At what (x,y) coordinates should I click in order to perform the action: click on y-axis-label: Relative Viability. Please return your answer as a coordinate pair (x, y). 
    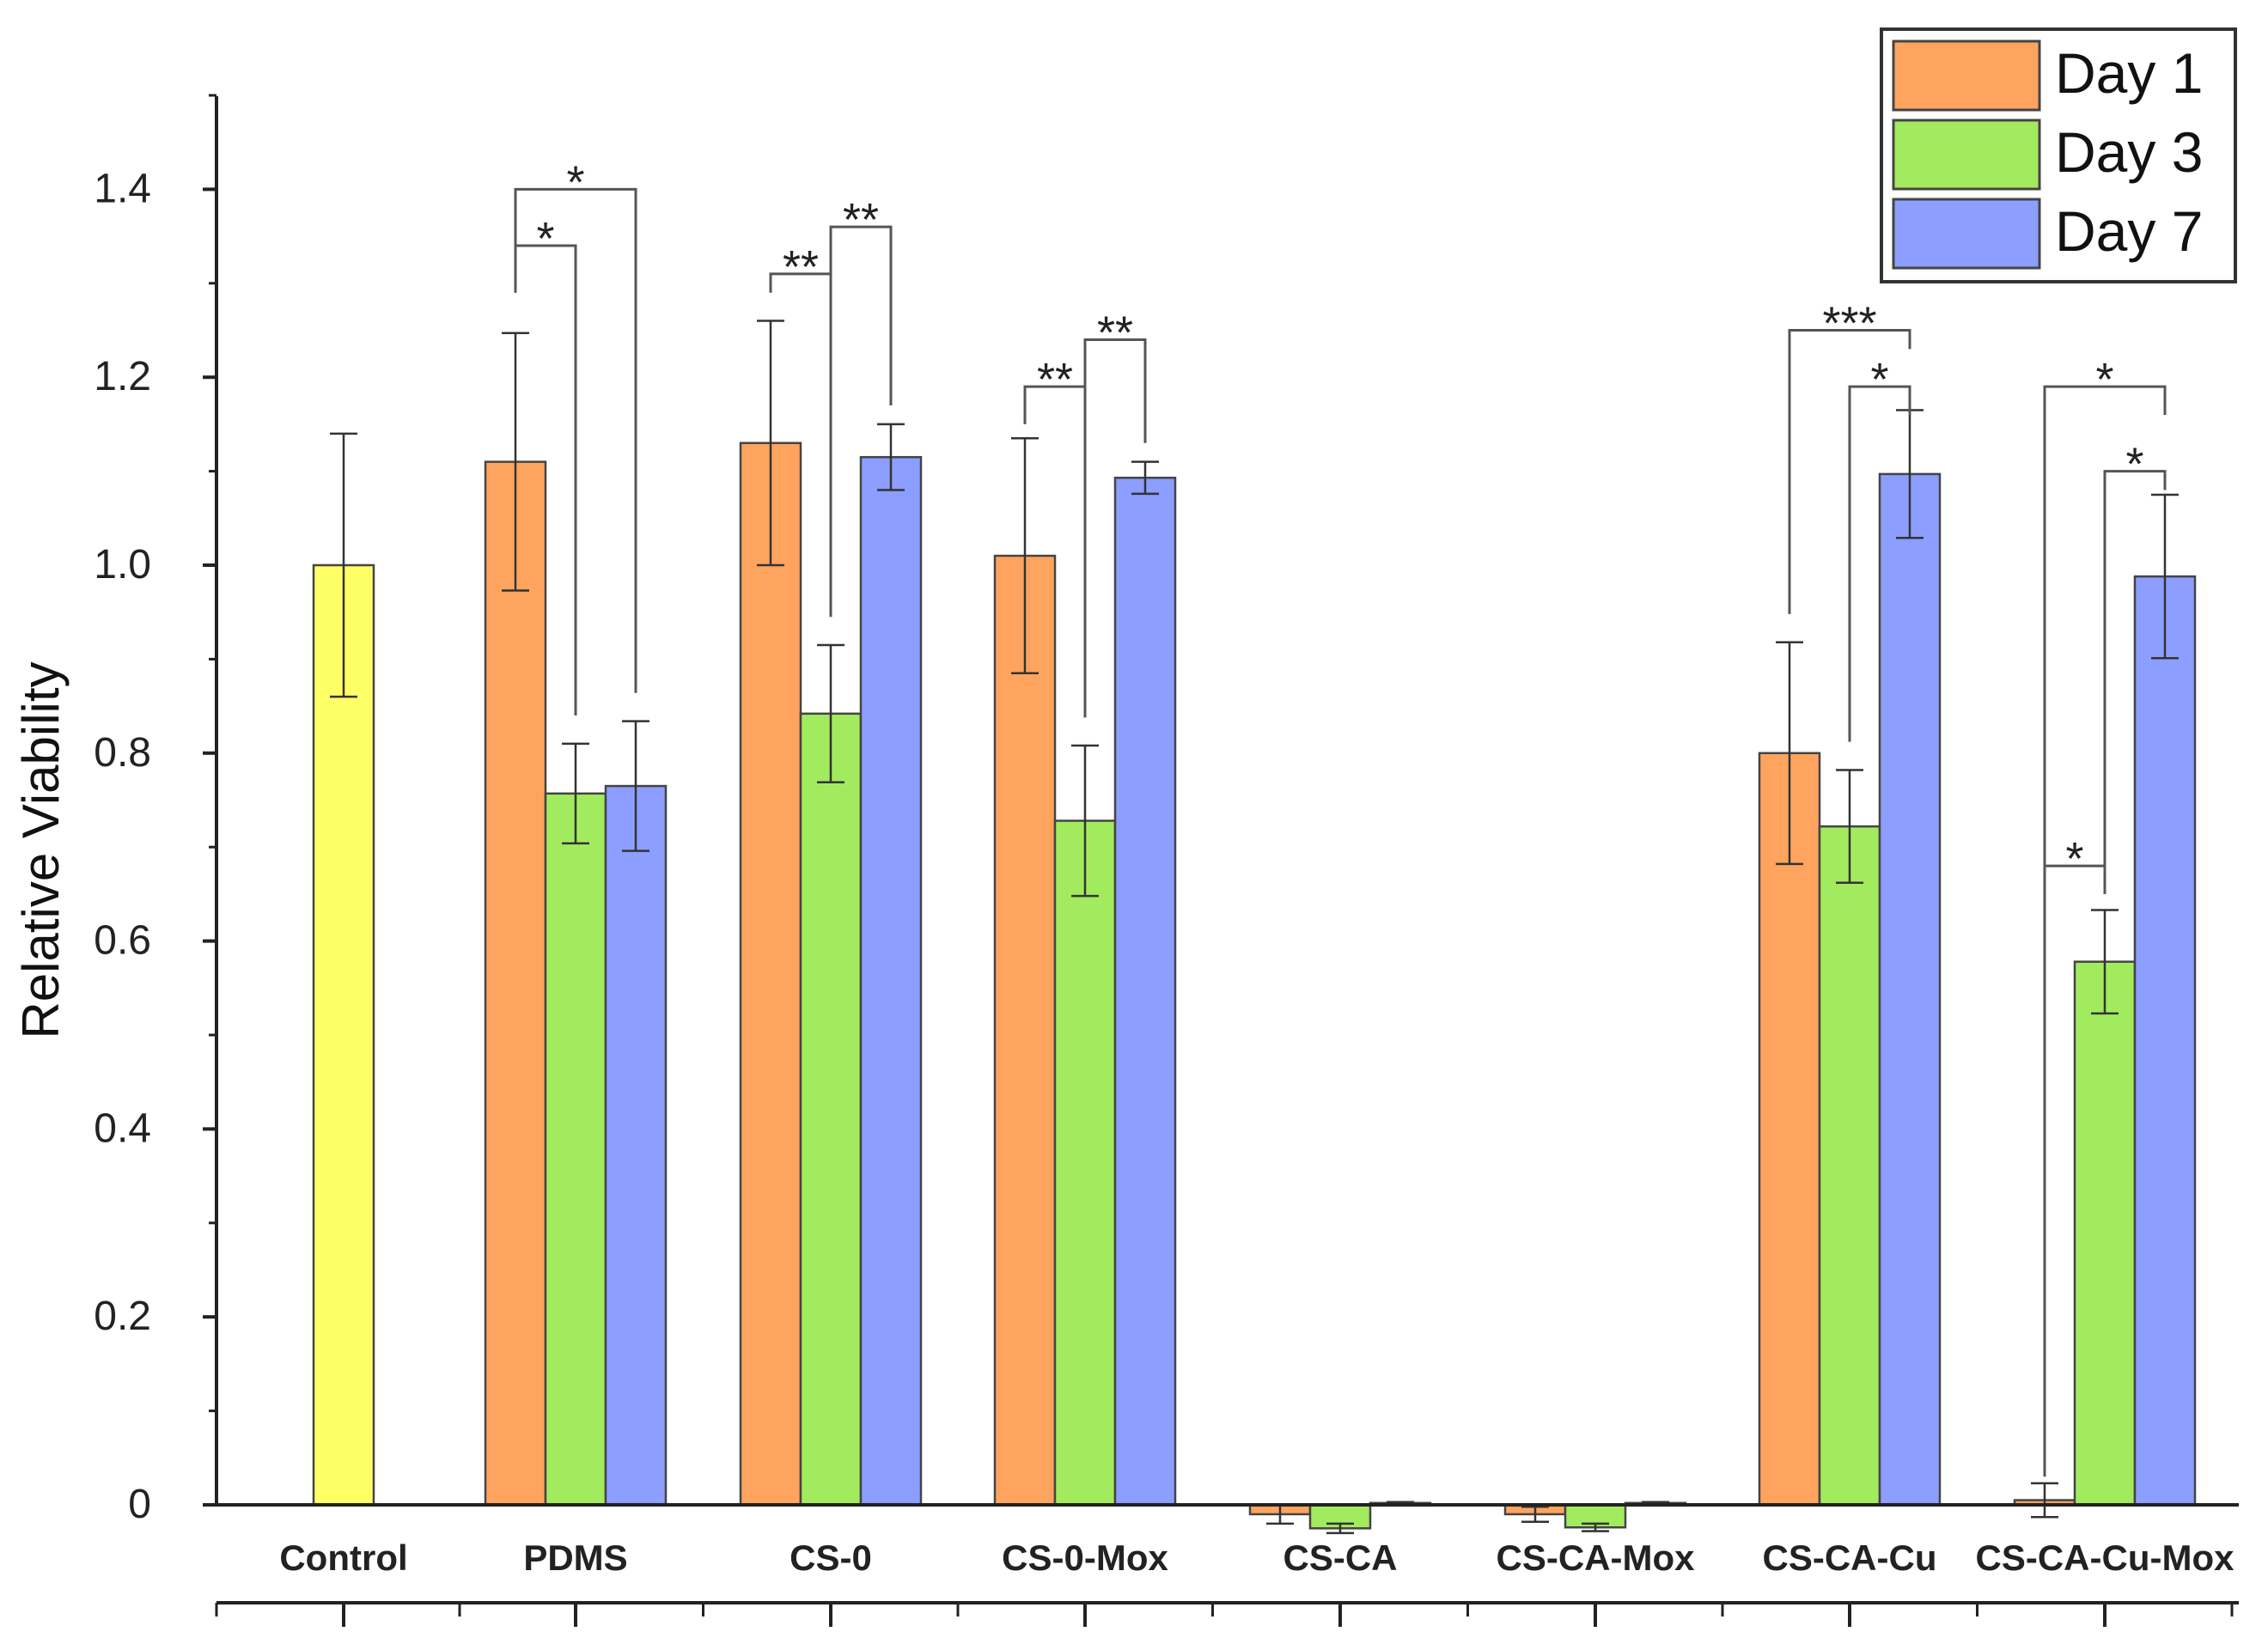
    Looking at the image, I should click on (41, 850).